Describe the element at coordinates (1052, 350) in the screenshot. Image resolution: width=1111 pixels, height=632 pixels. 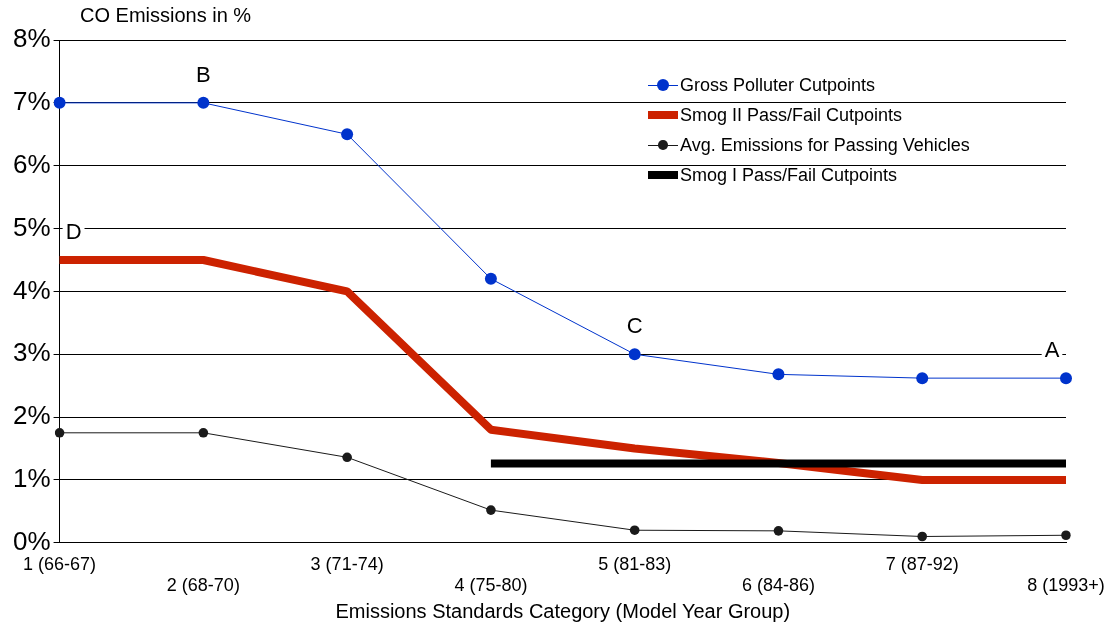
I see `annotation: A` at that location.